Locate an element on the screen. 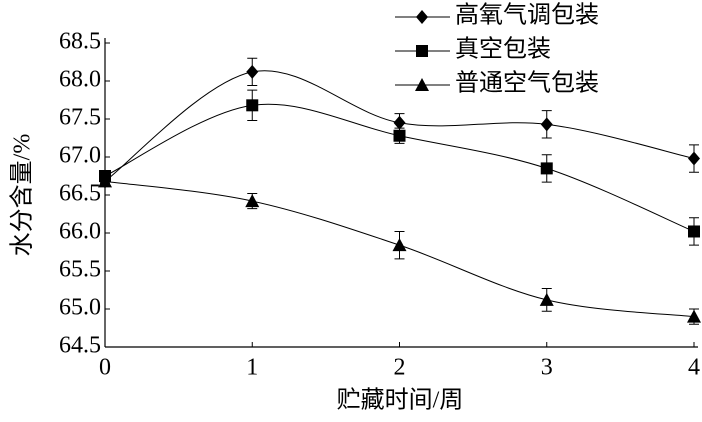  legend-label: 真空包装 is located at coordinates (503, 49).